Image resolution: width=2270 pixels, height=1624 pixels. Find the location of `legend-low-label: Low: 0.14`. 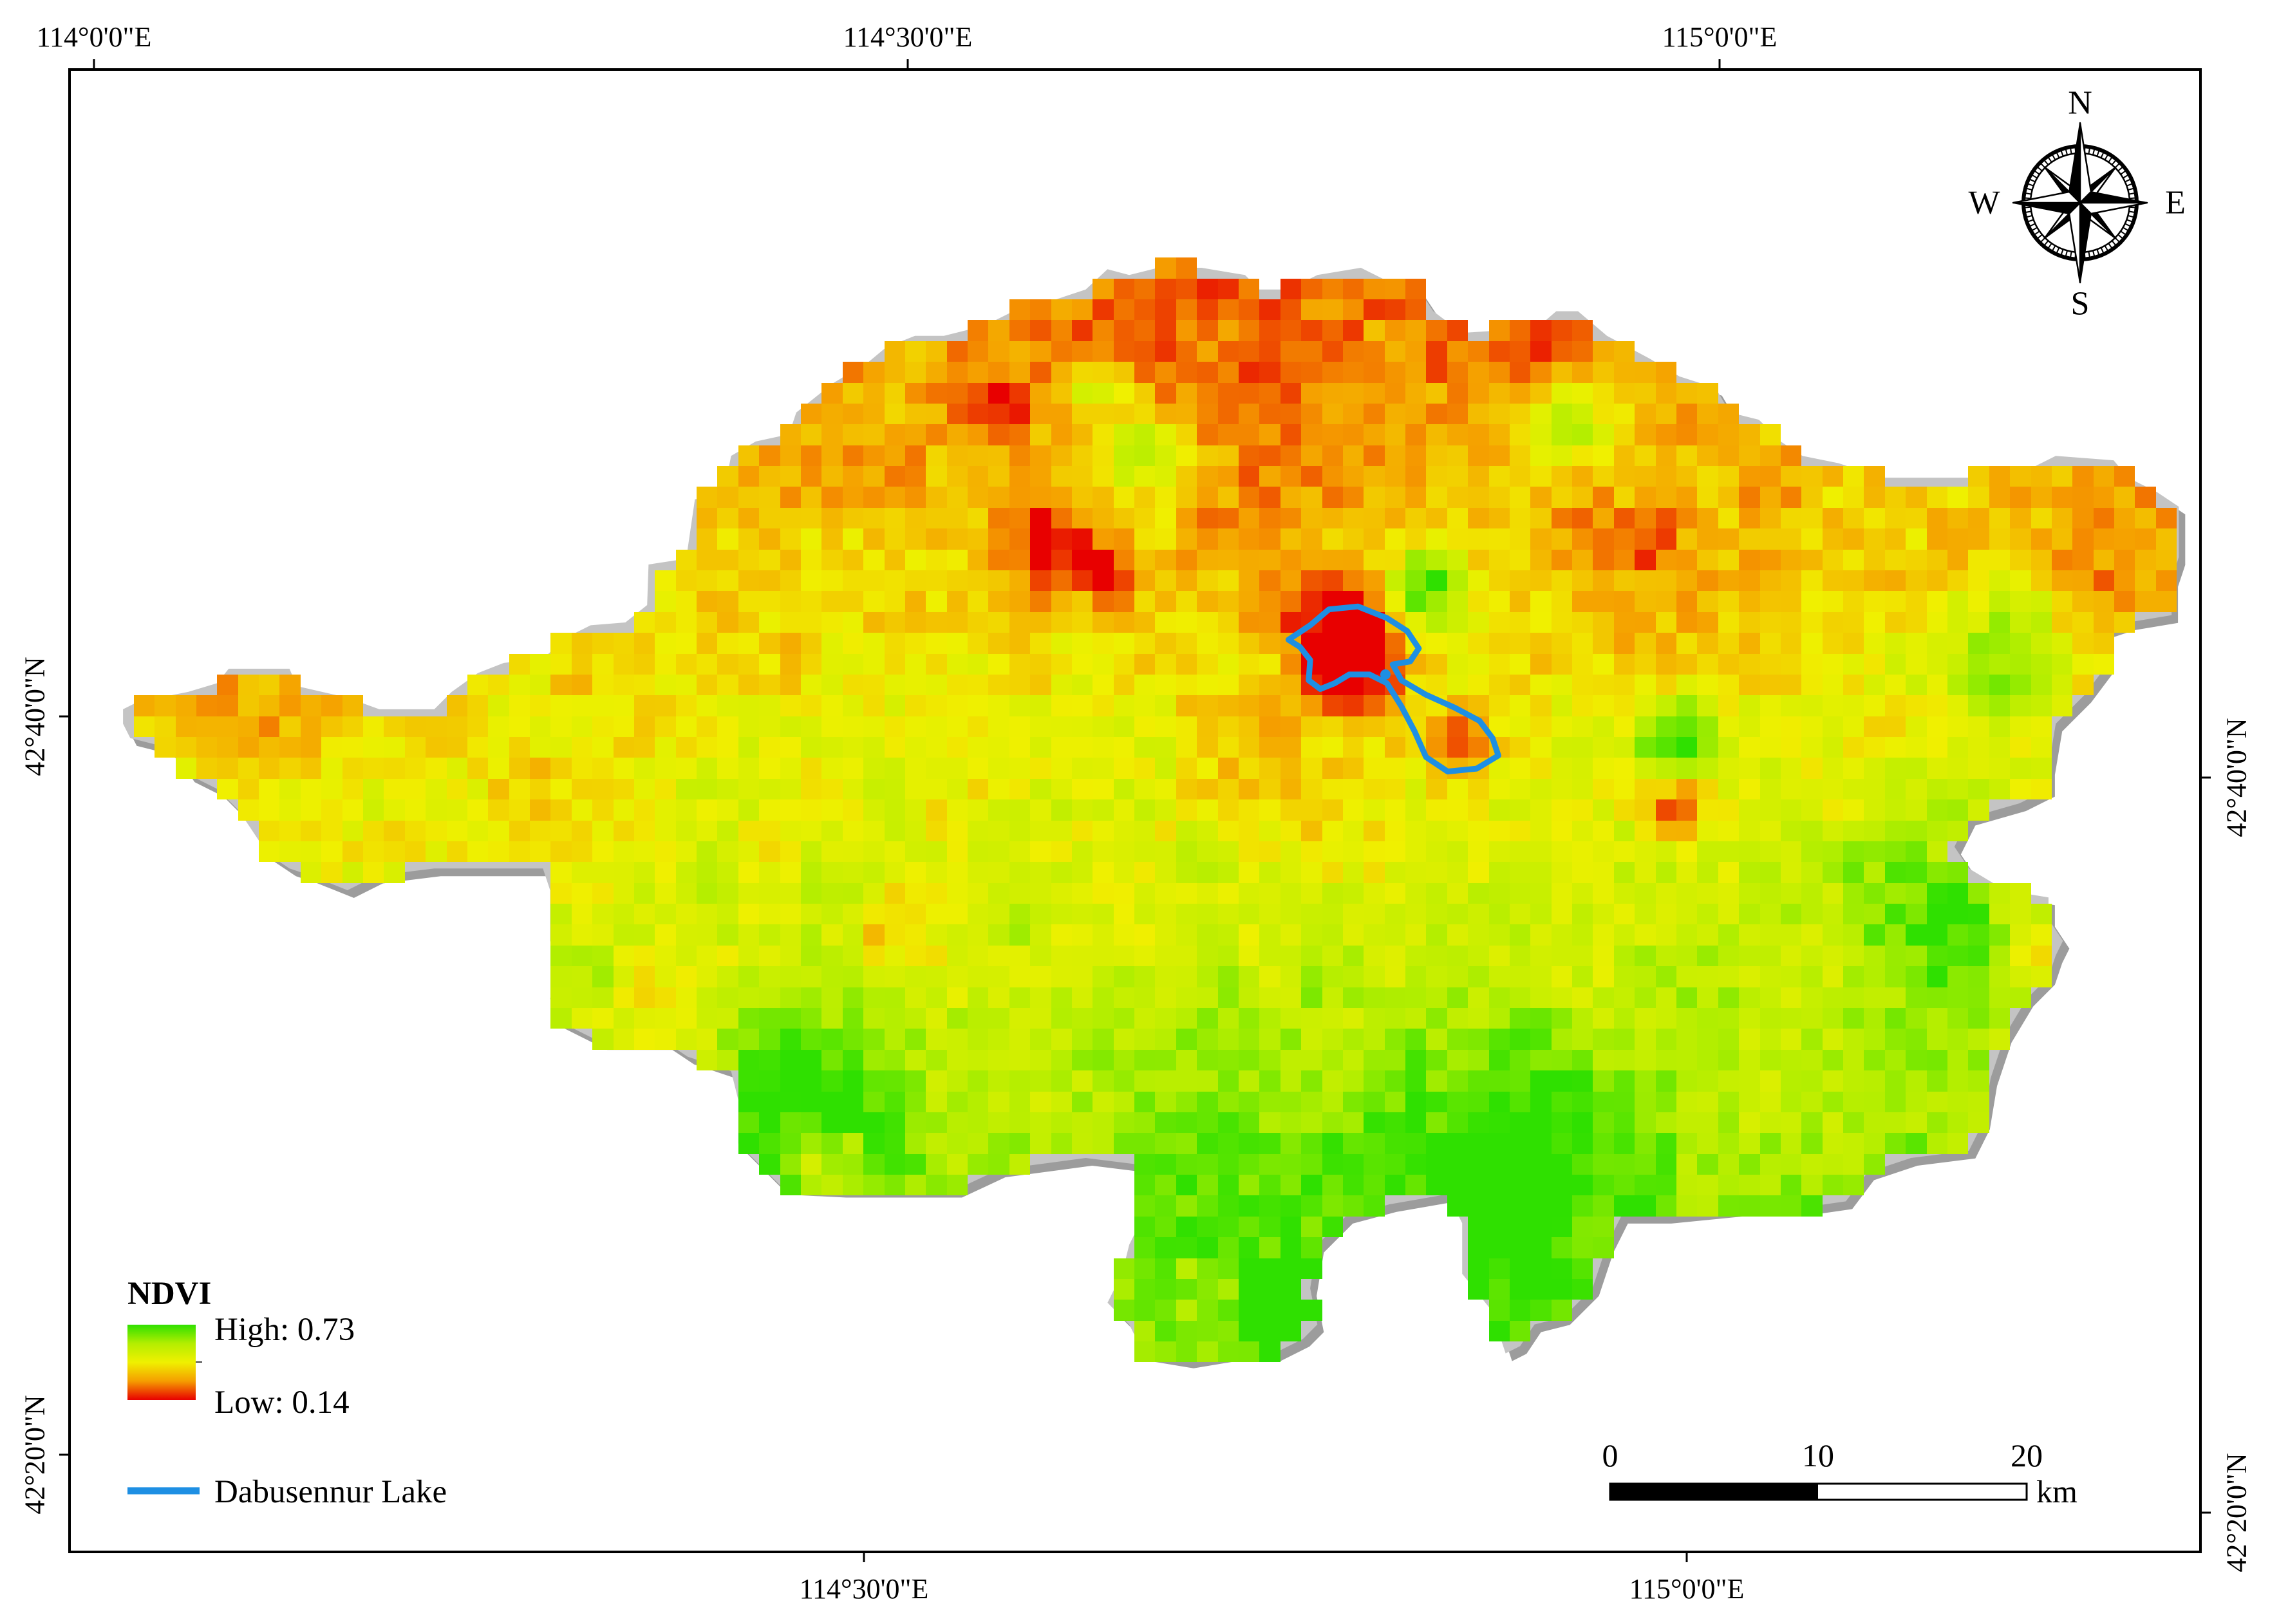

legend-low-label: Low: 0.14 is located at coordinates (282, 1403).